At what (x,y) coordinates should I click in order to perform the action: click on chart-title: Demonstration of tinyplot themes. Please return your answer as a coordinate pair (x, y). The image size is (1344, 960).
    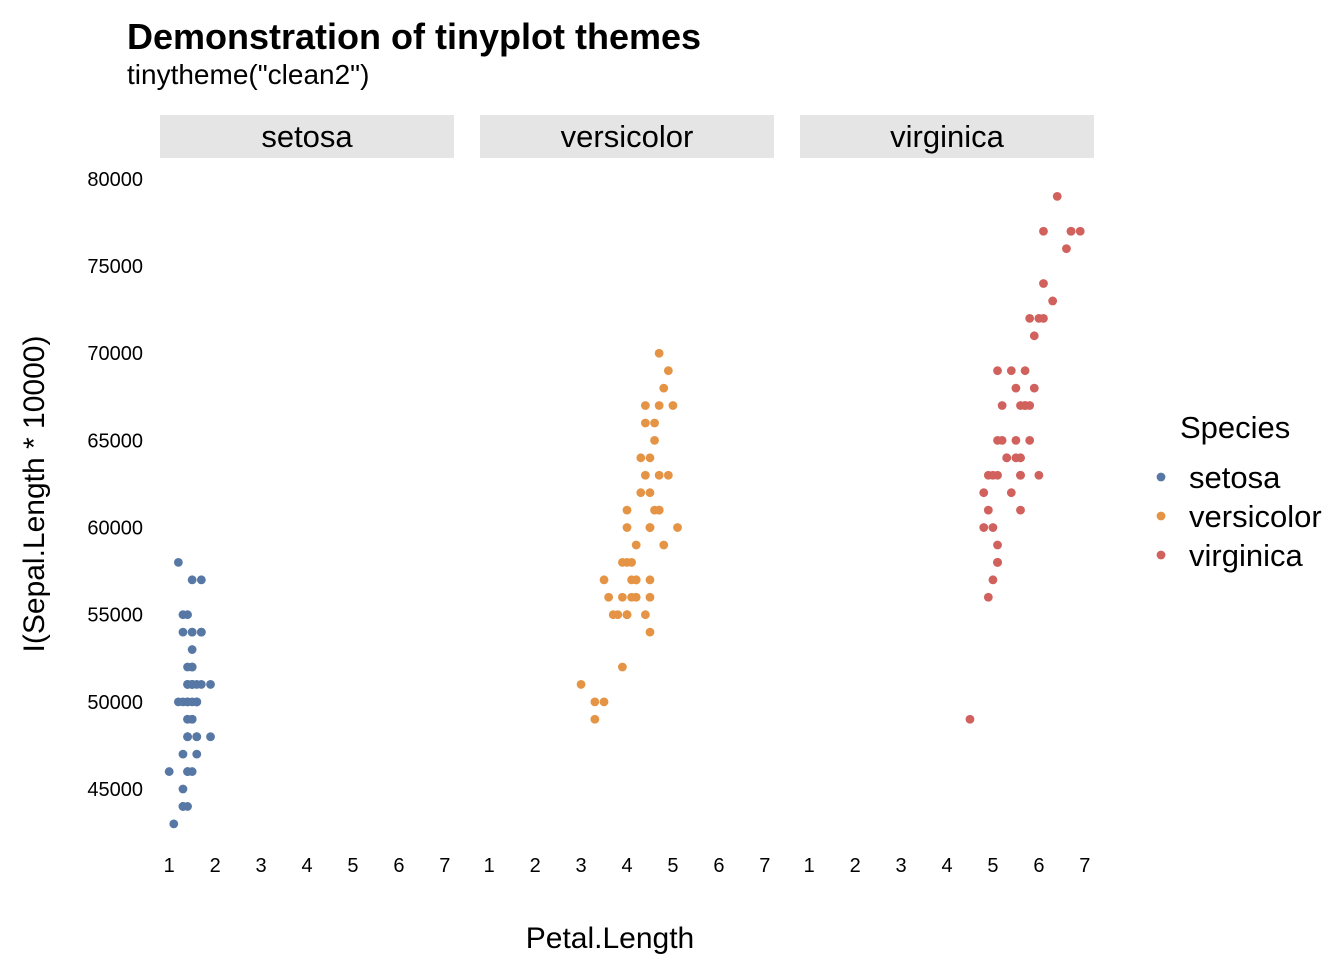
    Looking at the image, I should click on (414, 36).